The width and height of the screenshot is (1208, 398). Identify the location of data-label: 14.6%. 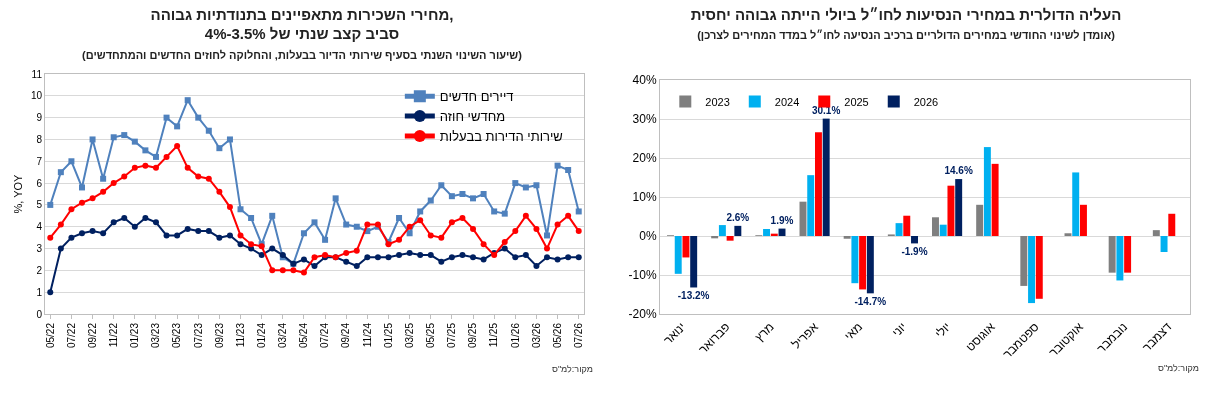
(958, 171).